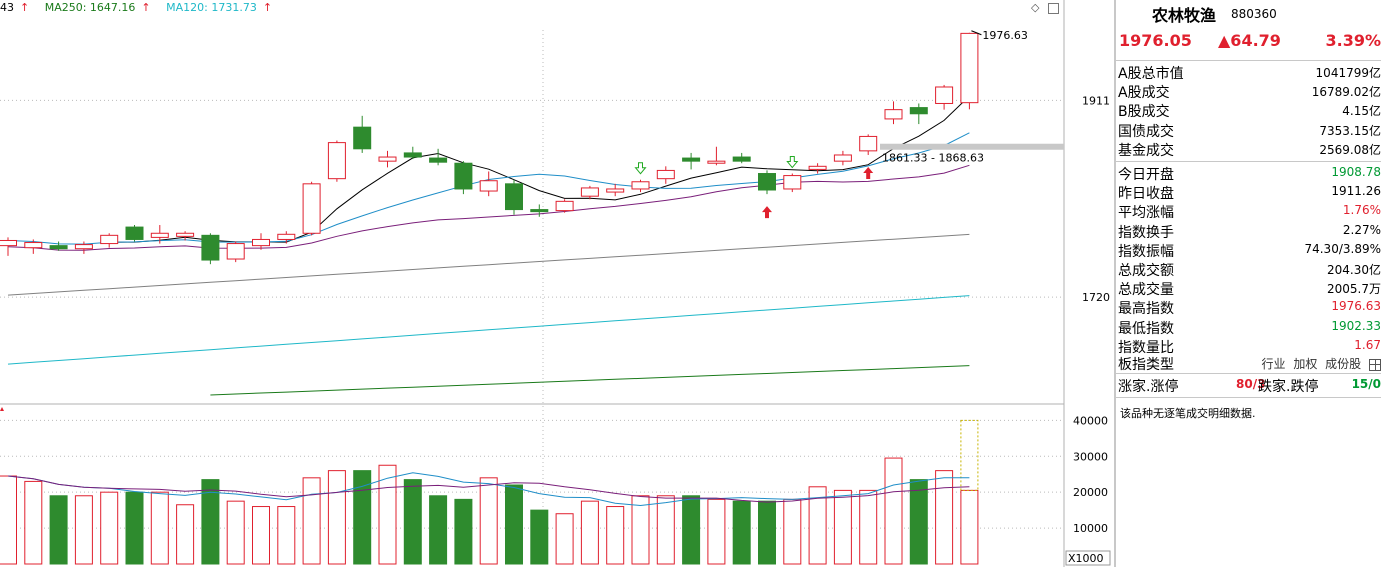  What do you see at coordinates (1148, 387) in the screenshot?
I see `up-limit-label: 涨家.涨停` at bounding box center [1148, 387].